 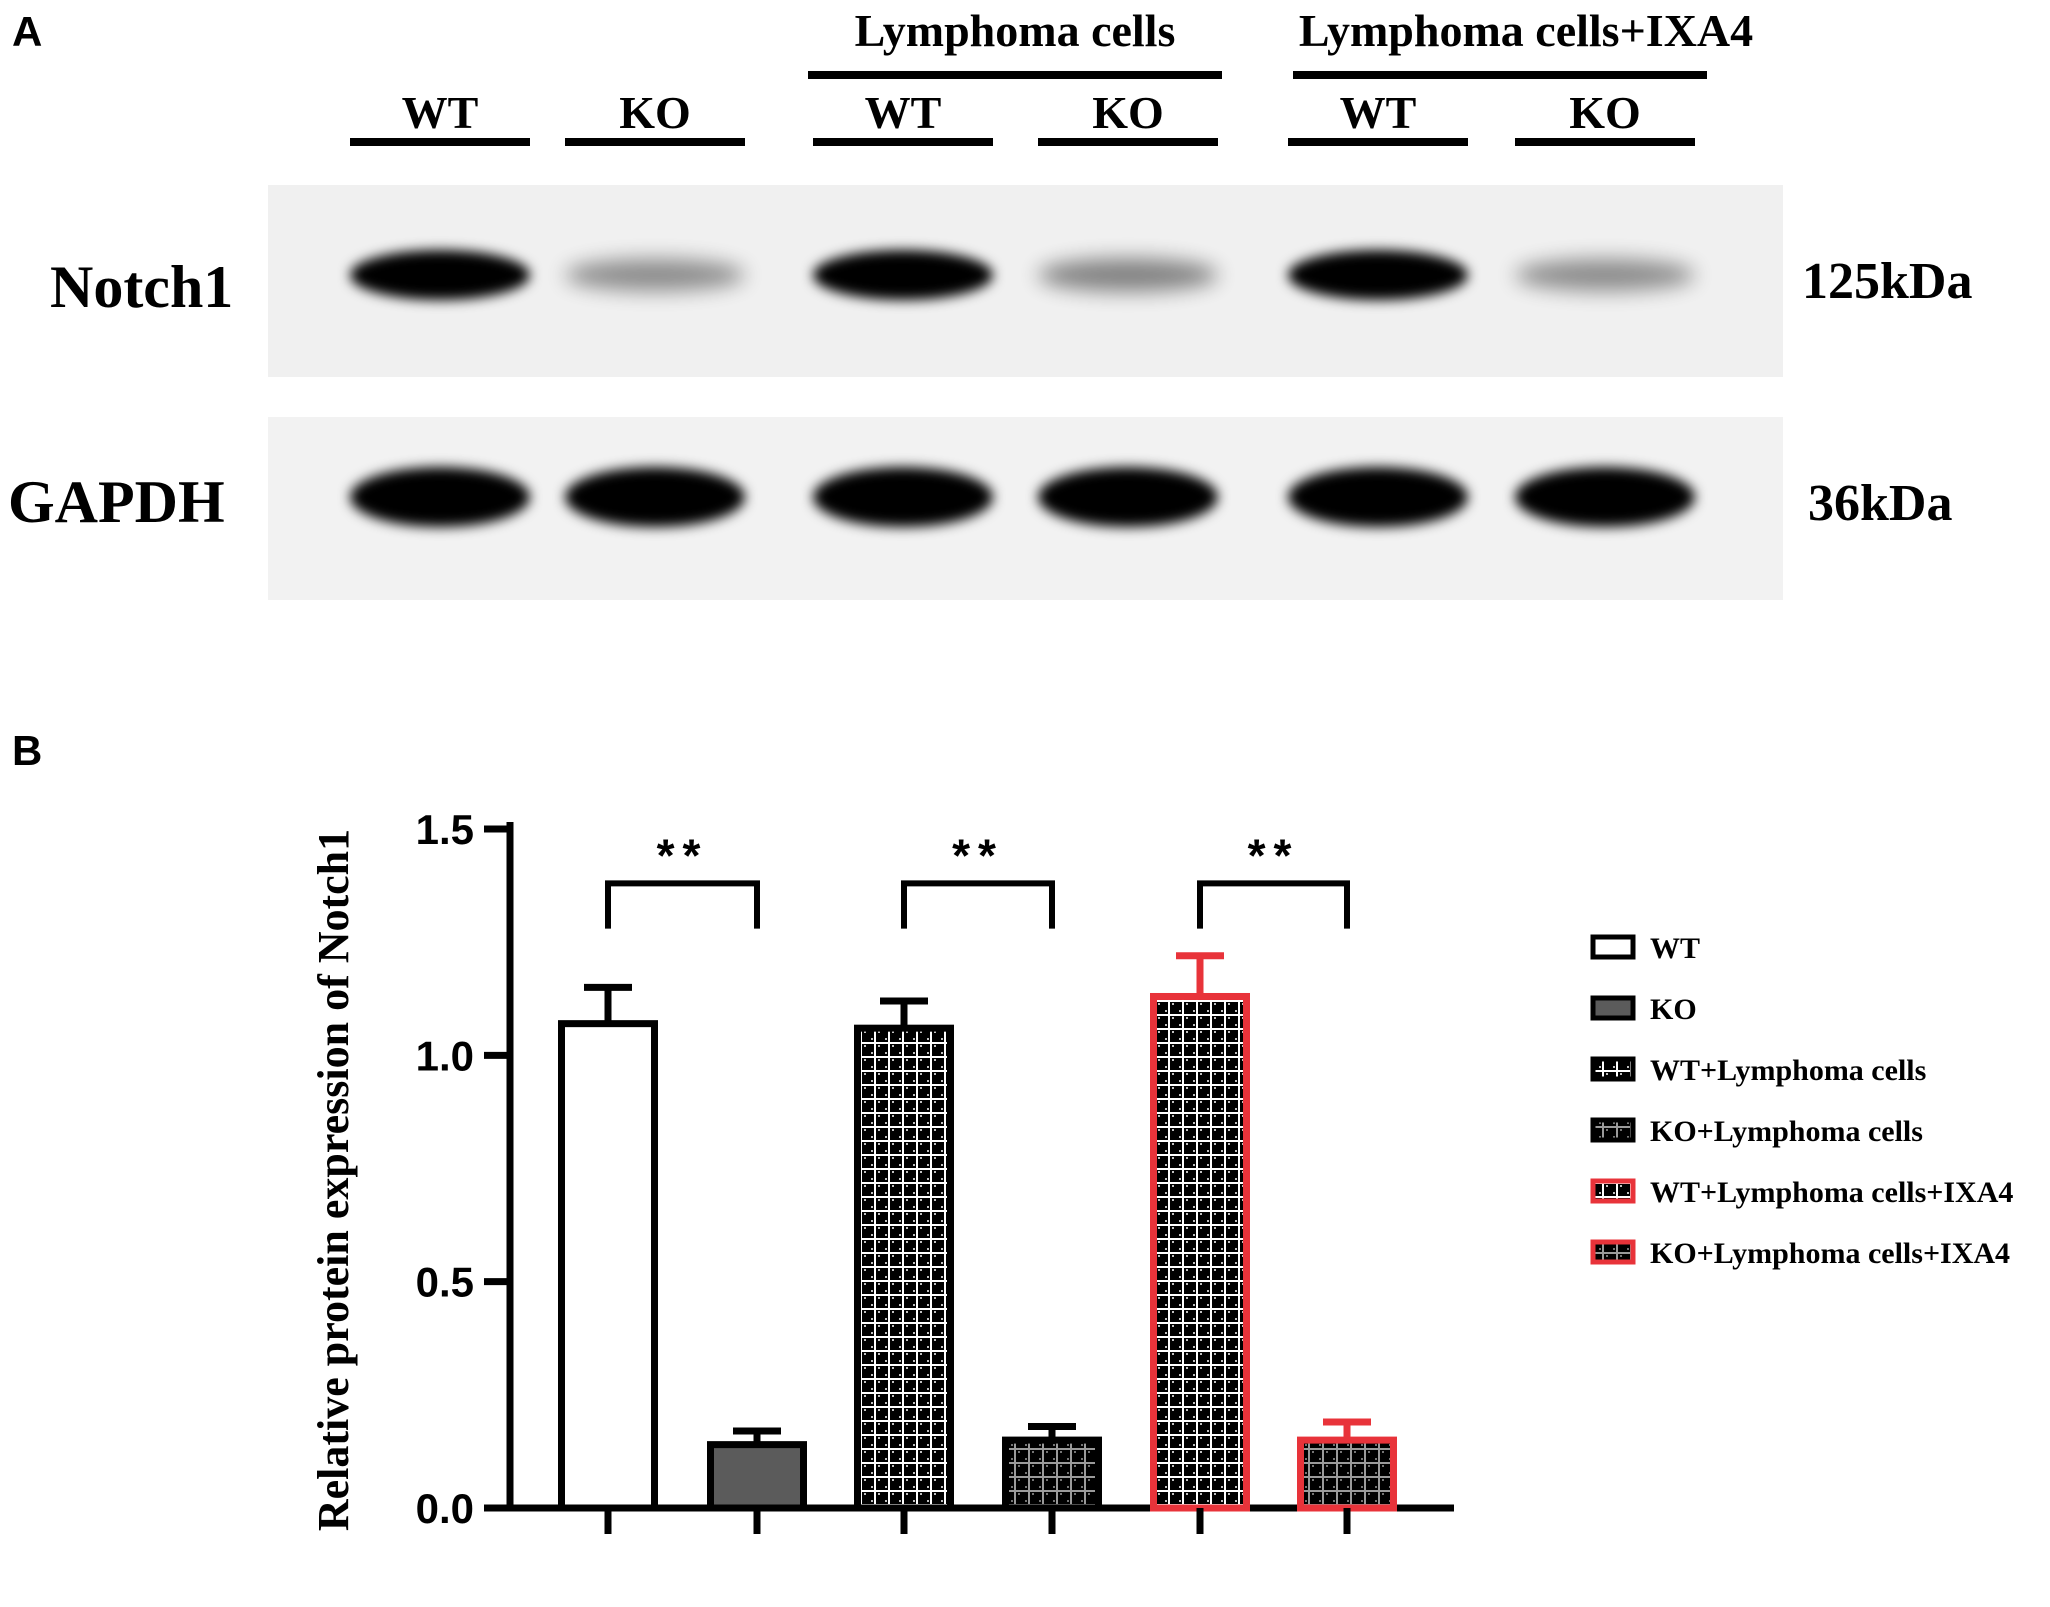 I want to click on group-header-lymphoma: Lymphoma cells, so click(x=1015, y=30).